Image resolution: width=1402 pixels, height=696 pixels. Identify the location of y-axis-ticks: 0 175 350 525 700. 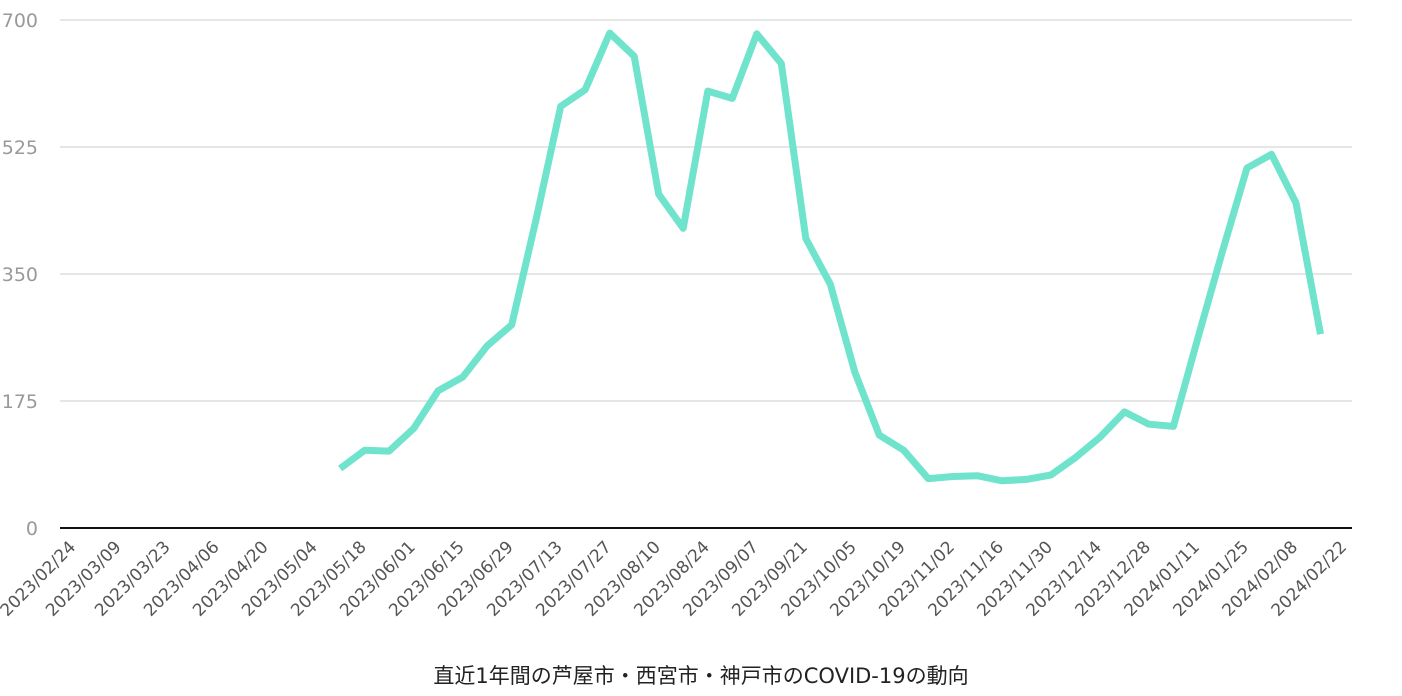
(20, 275).